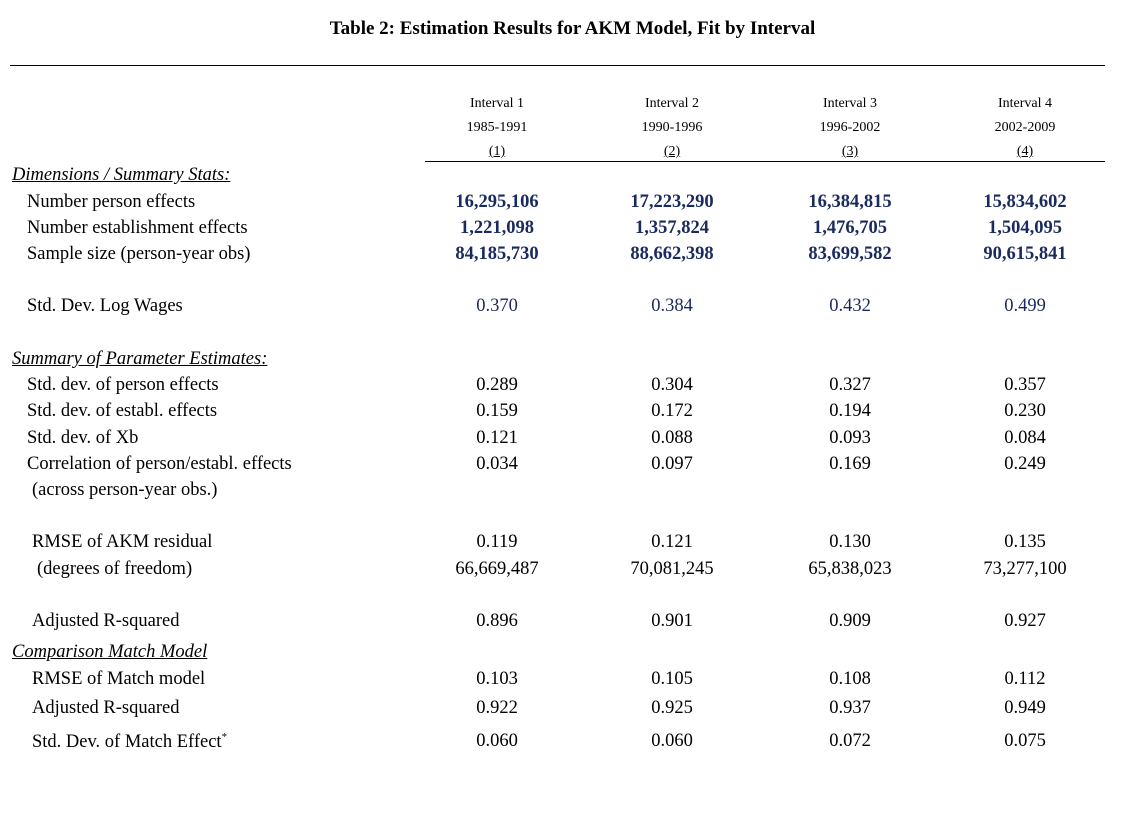 Image resolution: width=1145 pixels, height=822 pixels. Describe the element at coordinates (850, 202) in the screenshot. I see `table-cell: 16,384,815` at that location.